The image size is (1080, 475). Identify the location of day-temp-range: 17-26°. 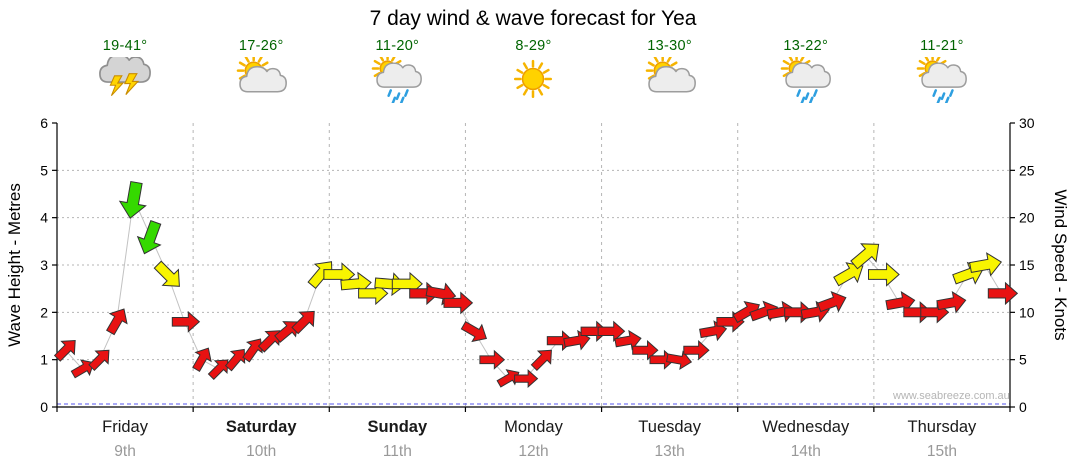
(261, 46).